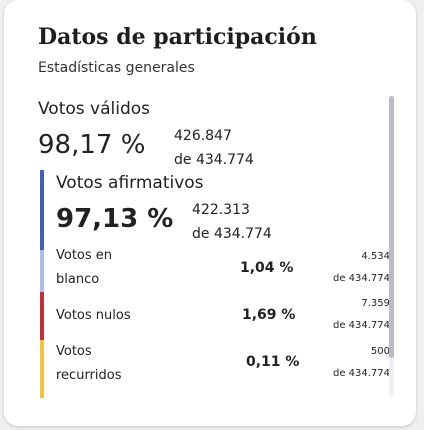 Image resolution: width=424 pixels, height=430 pixels. Describe the element at coordinates (92, 145) in the screenshot. I see `valid-votes-percent: 98,17 %` at that location.